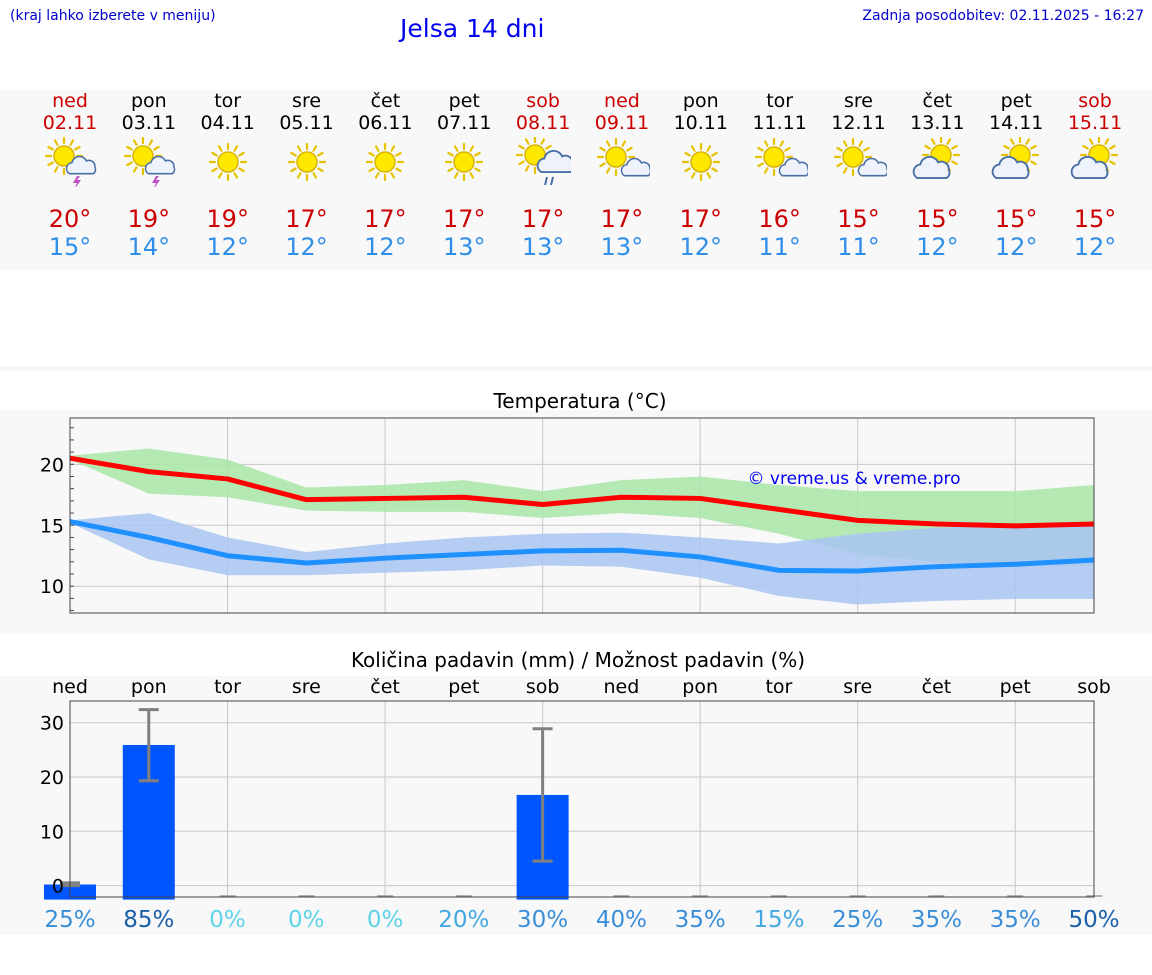 Image resolution: width=1152 pixels, height=975 pixels. I want to click on sun-thunder-icon, so click(70, 162).